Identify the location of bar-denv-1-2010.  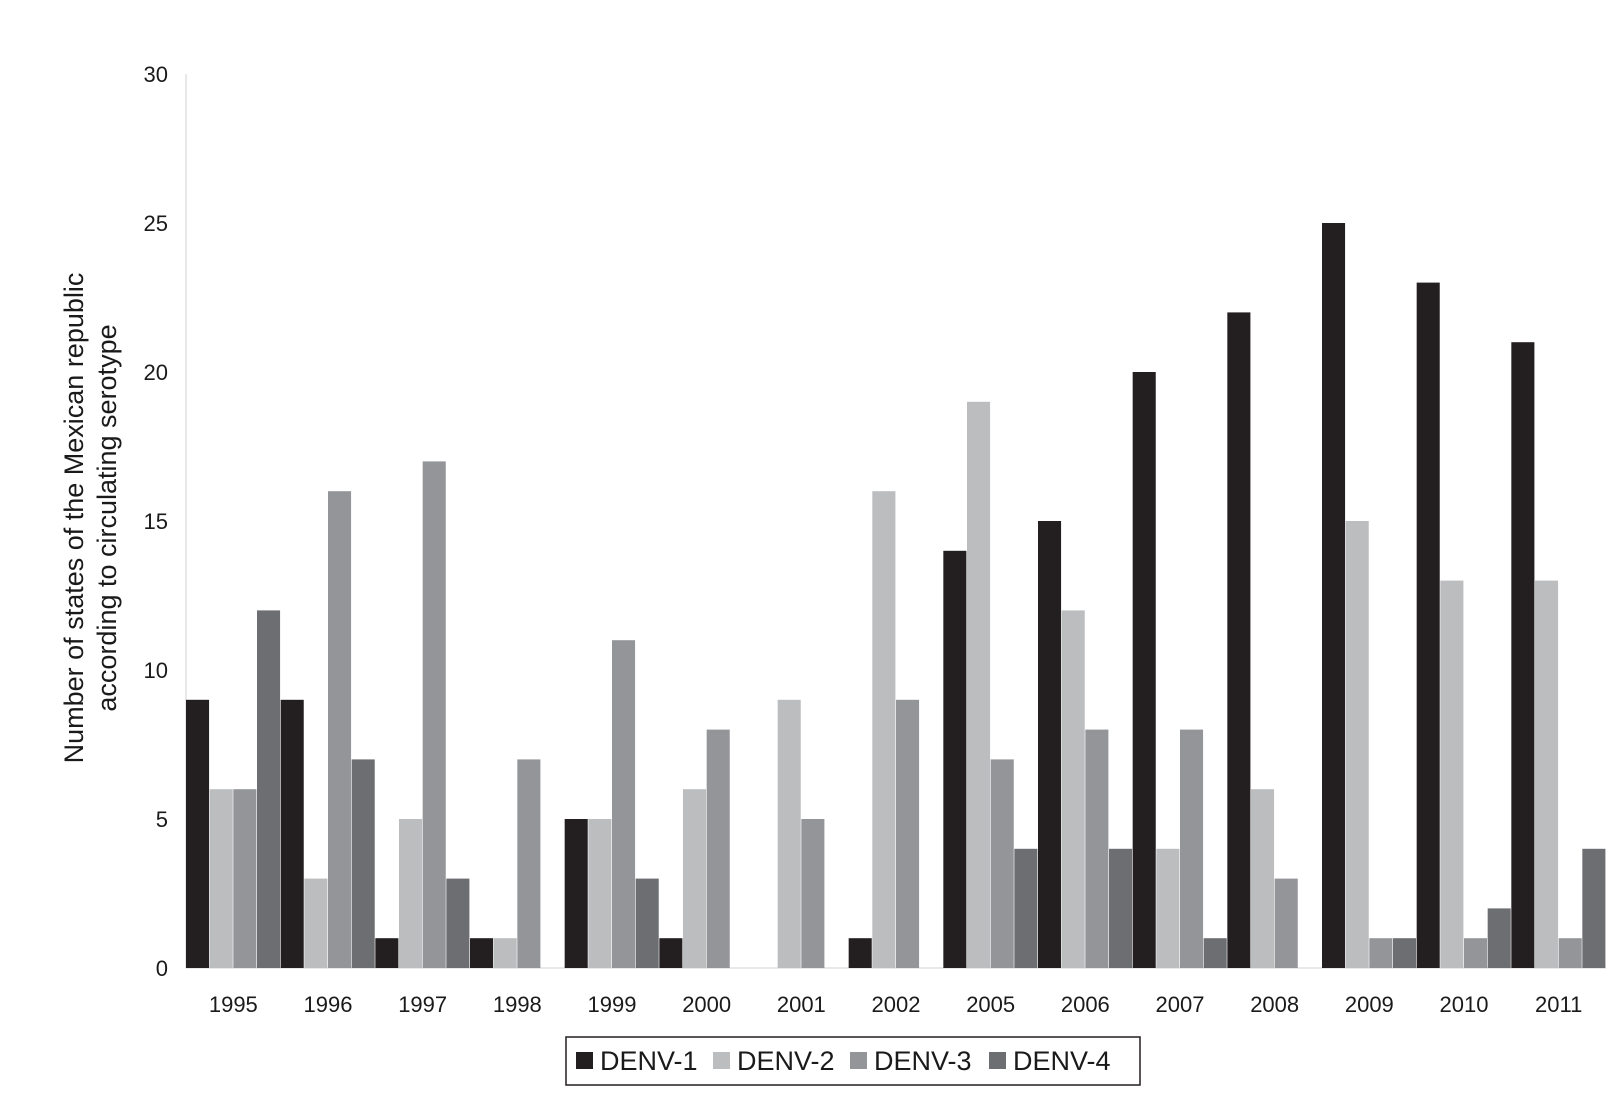
(1428, 625).